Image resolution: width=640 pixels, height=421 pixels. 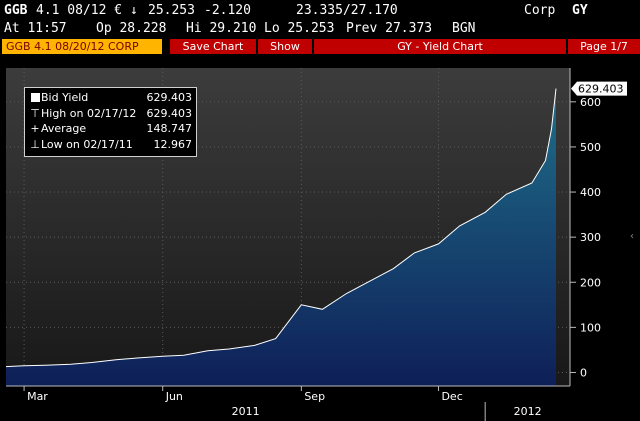 What do you see at coordinates (173, 144) in the screenshot?
I see `legend-low-value: 12.967` at bounding box center [173, 144].